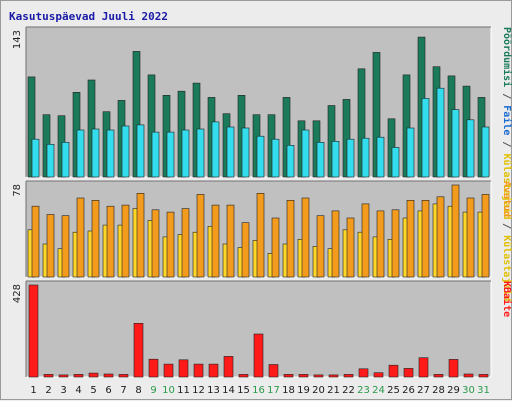 Image resolution: width=512 pixels, height=401 pixels. What do you see at coordinates (17, 293) in the screenshot?
I see `y-axis-max-label: 428` at bounding box center [17, 293].